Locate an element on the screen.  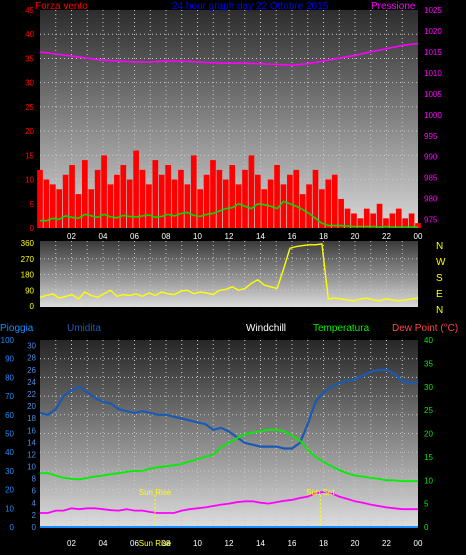
wind-tick-label: 30 is located at coordinates (29, 83).